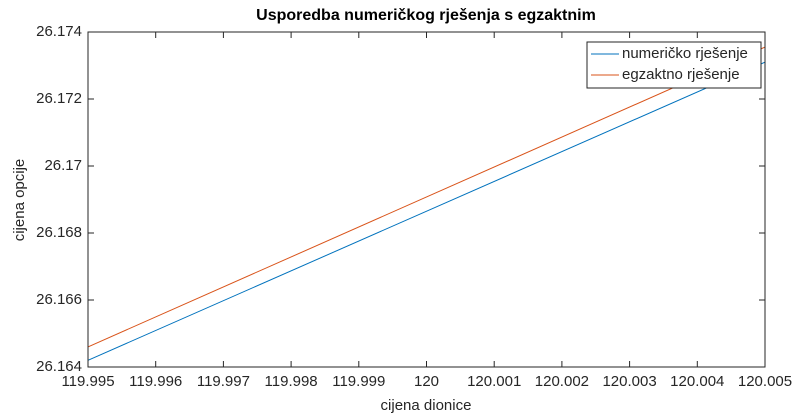 The height and width of the screenshot is (416, 797). Describe the element at coordinates (155, 381) in the screenshot. I see `x-tick-label: 119.996` at that location.